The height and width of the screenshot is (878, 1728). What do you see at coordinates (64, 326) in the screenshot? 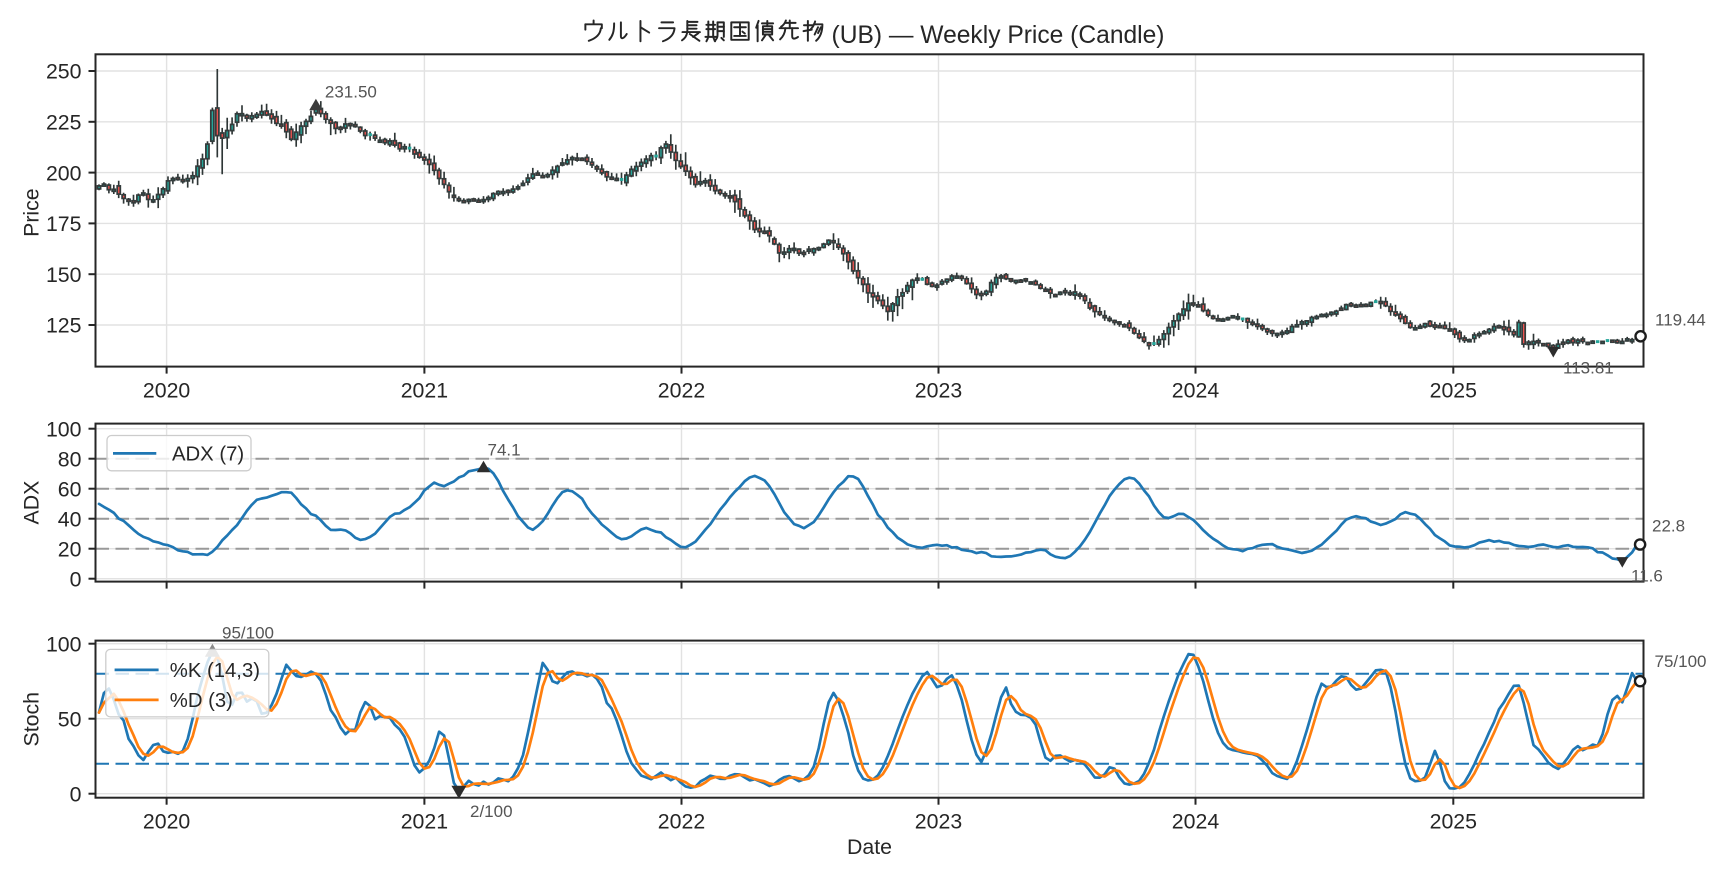
I see `svg-text: 125` at bounding box center [64, 326].